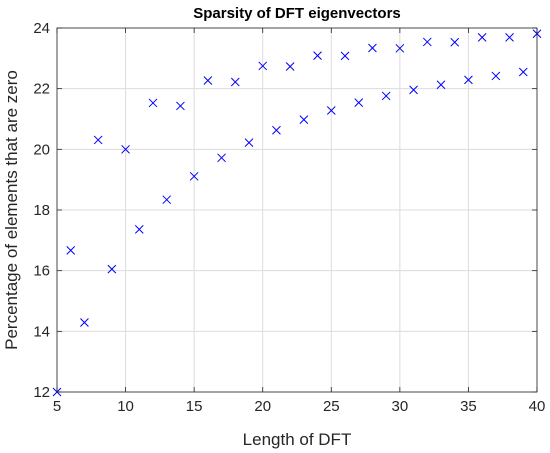 The height and width of the screenshot is (453, 550). I want to click on chart-title: Sparsity of DFT eigenvectors, so click(297, 13).